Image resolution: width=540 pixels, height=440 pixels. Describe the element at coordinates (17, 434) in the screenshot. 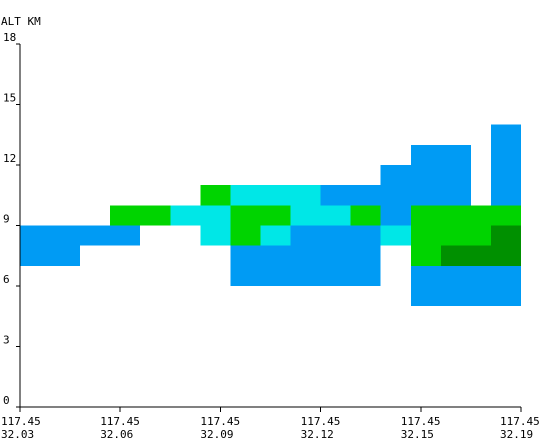

I see `x-tick-label-lat: 32.03` at that location.